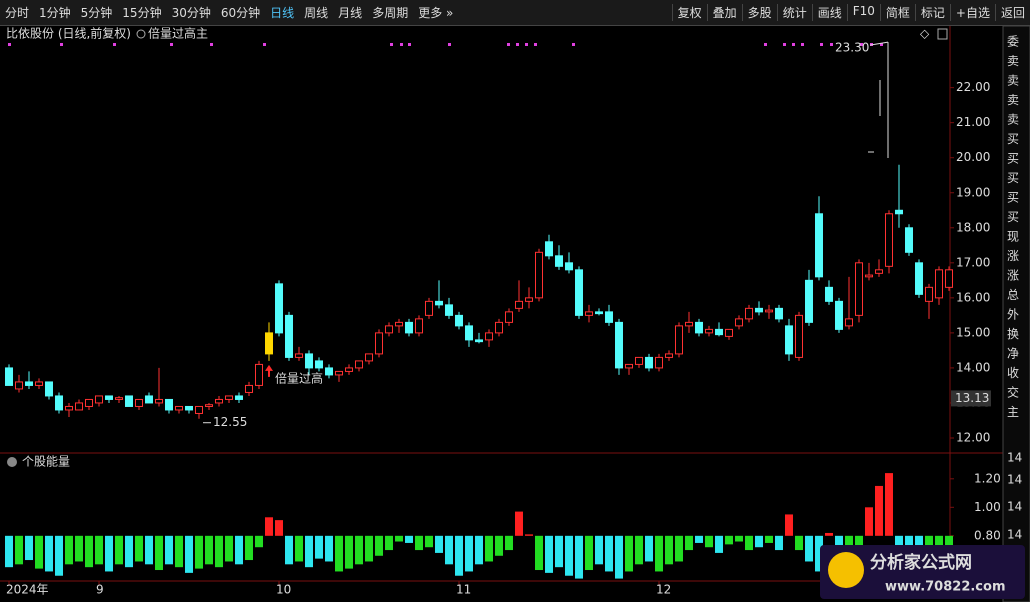 The height and width of the screenshot is (602, 1030). I want to click on y-tick-label: 1.20, so click(987, 478).